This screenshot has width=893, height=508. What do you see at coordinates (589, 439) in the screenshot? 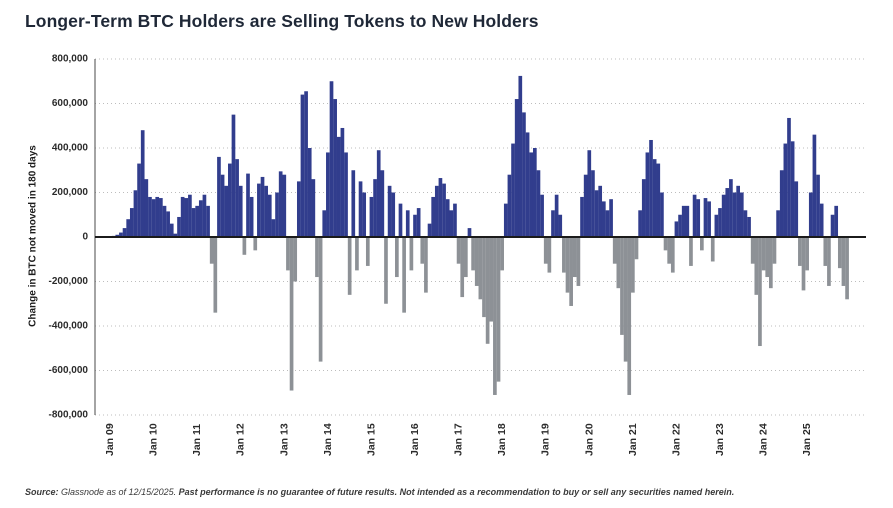
I see `x-tick-label: Jan 20` at bounding box center [589, 439].